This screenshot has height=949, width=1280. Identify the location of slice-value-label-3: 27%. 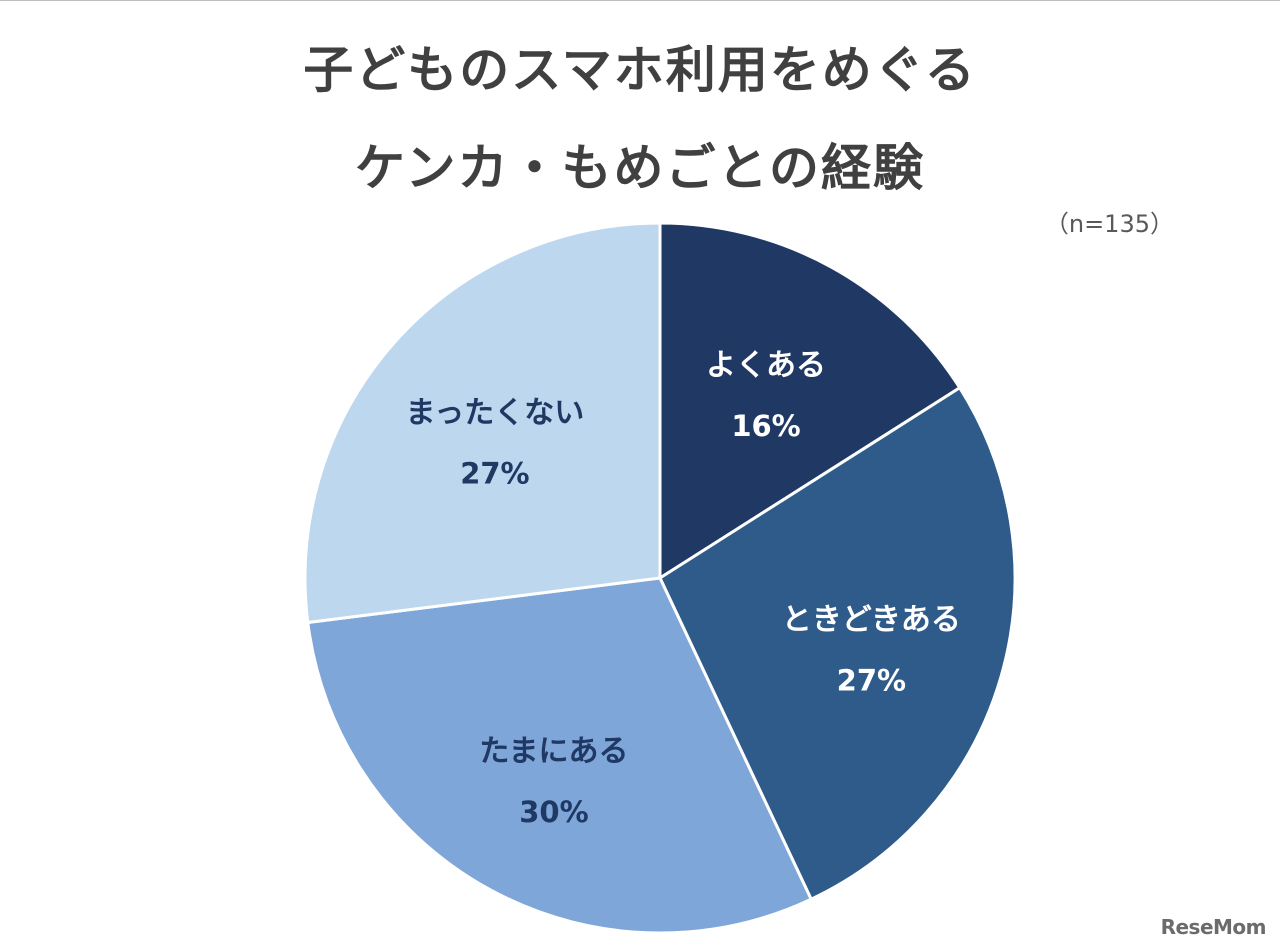
(494, 473).